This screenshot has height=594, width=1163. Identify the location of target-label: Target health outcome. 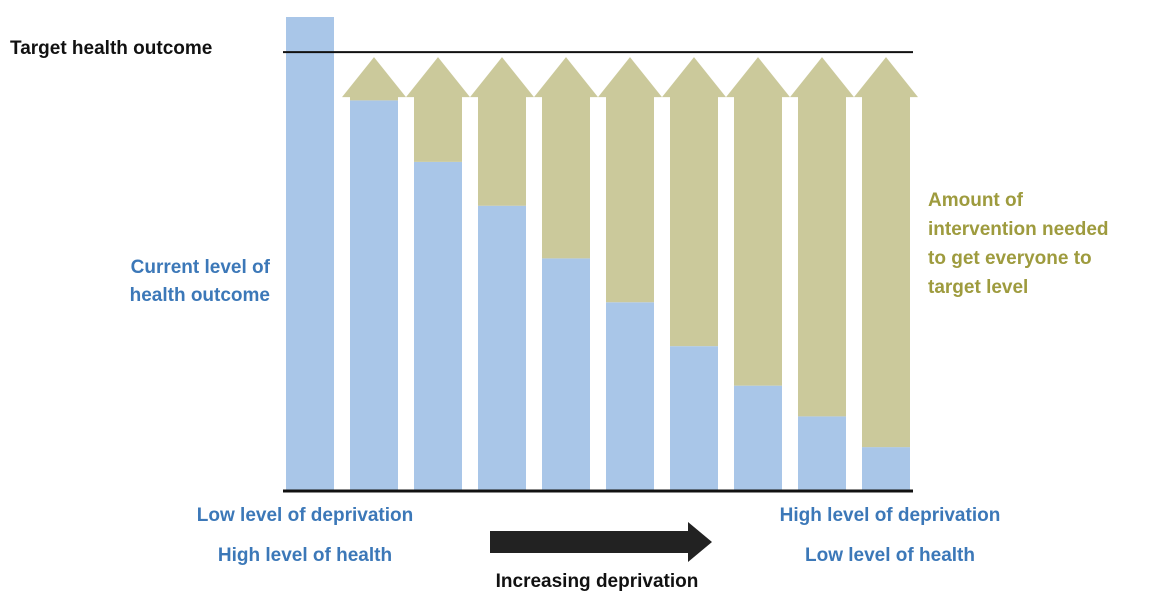
(111, 48).